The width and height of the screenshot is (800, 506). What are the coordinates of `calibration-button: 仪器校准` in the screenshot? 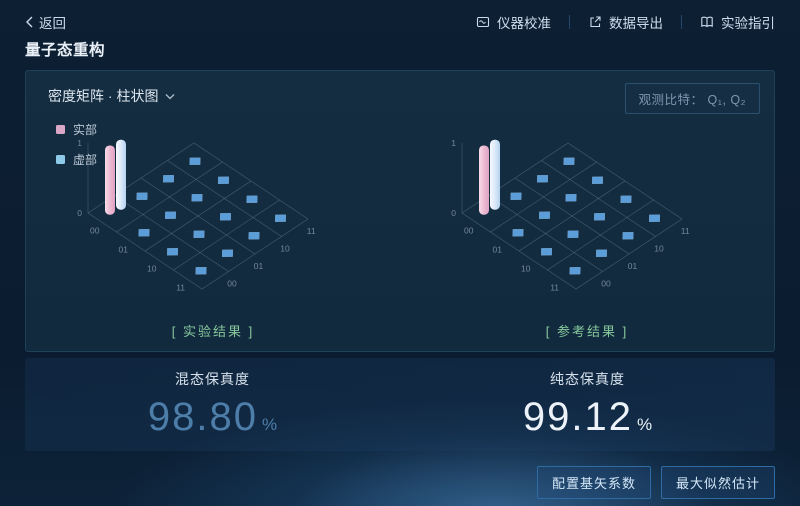 It's located at (513, 22).